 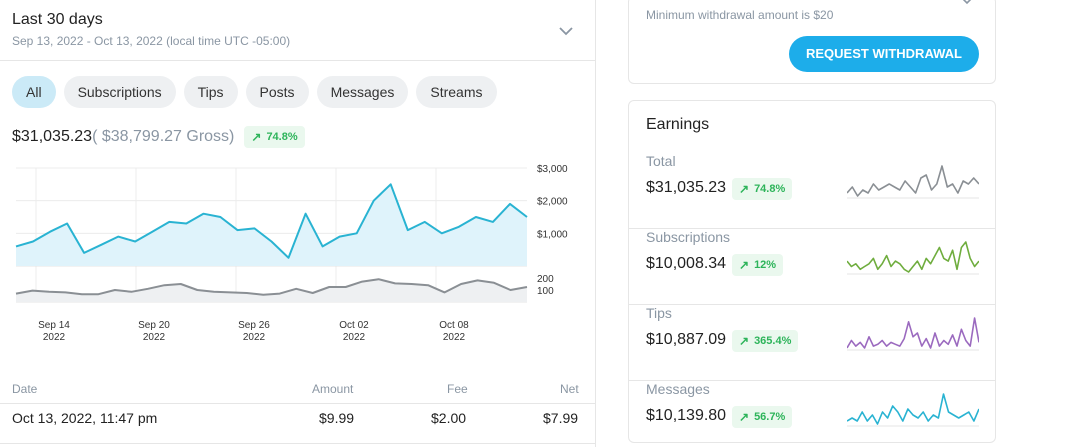 What do you see at coordinates (354, 325) in the screenshot?
I see `x-tick-label: Oct 02` at bounding box center [354, 325].